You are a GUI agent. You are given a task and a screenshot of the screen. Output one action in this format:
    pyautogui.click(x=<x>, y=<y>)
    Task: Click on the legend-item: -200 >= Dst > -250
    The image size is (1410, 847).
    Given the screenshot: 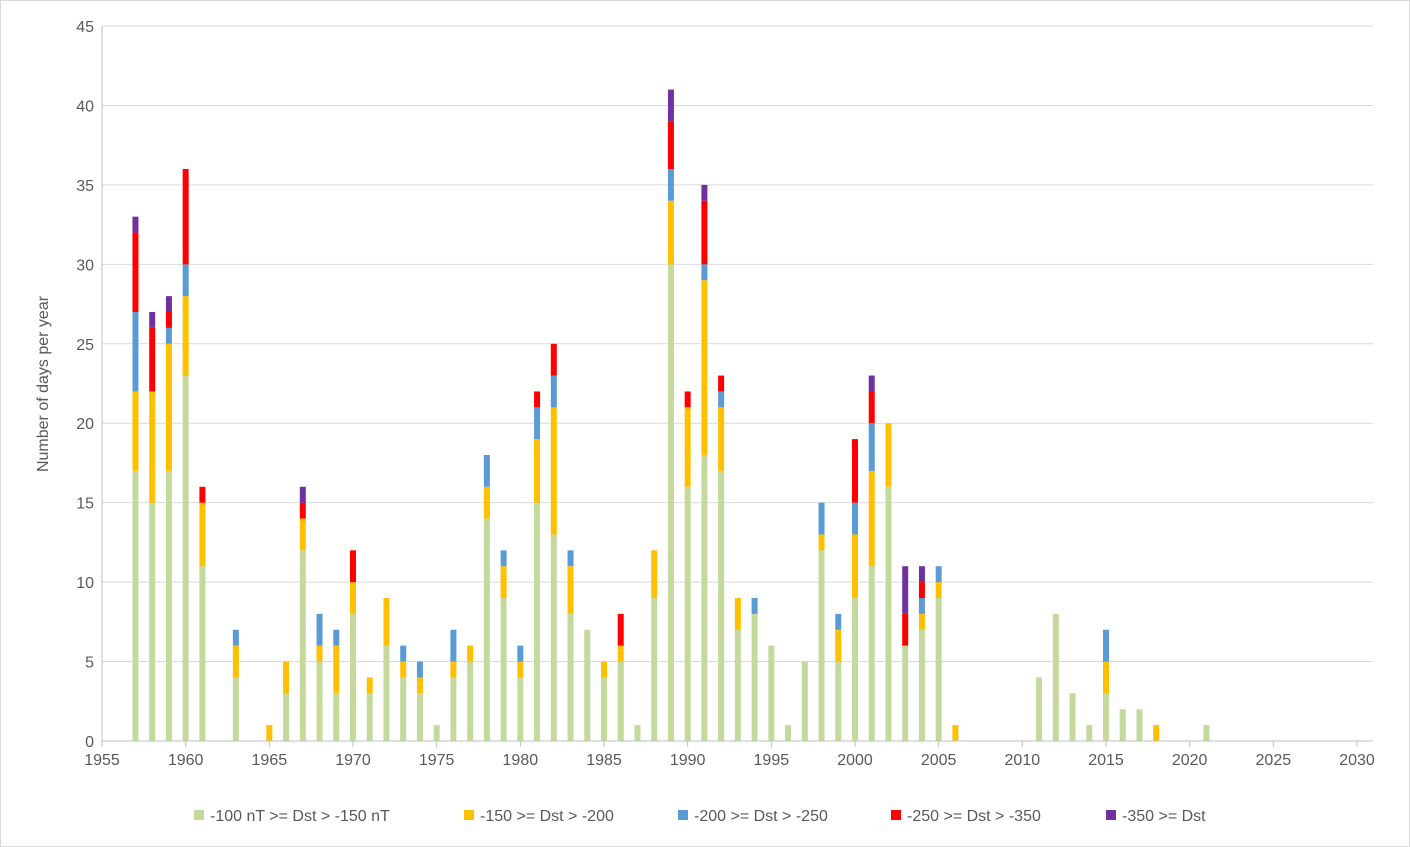 What is the action you would take?
    pyautogui.click(x=753, y=816)
    